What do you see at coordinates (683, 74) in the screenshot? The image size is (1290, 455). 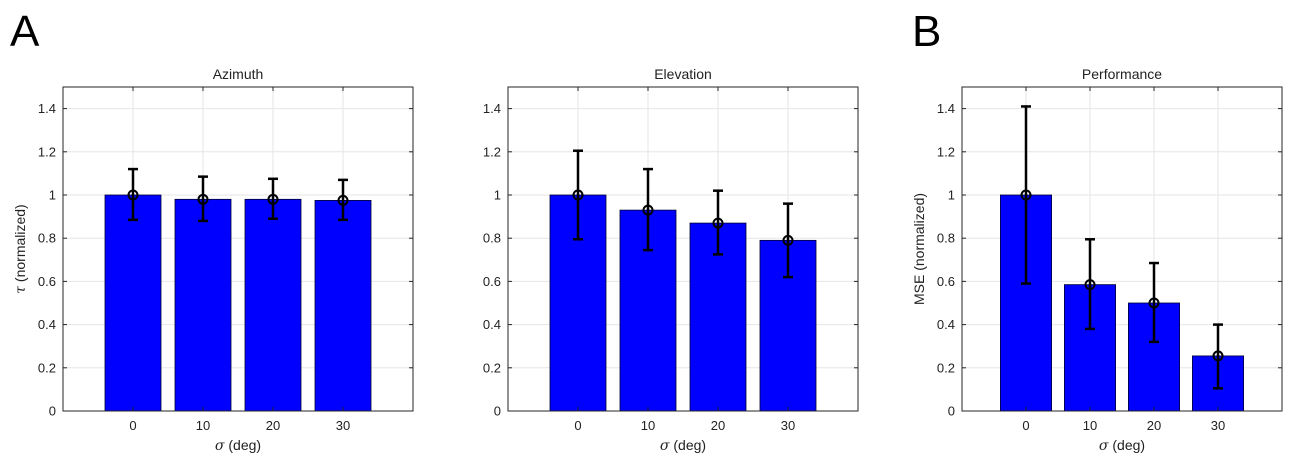 I see `chart-title: Elevation` at bounding box center [683, 74].